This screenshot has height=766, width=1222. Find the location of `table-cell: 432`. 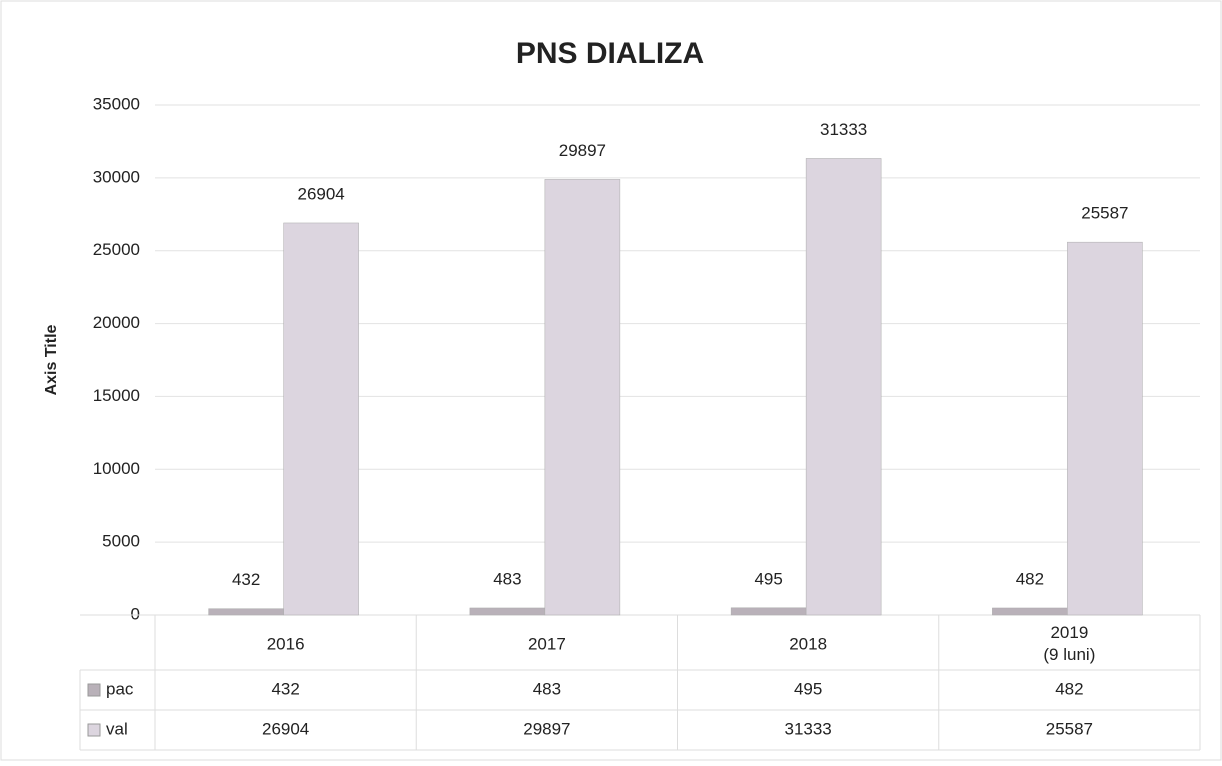

table-cell: 432 is located at coordinates (285, 688).